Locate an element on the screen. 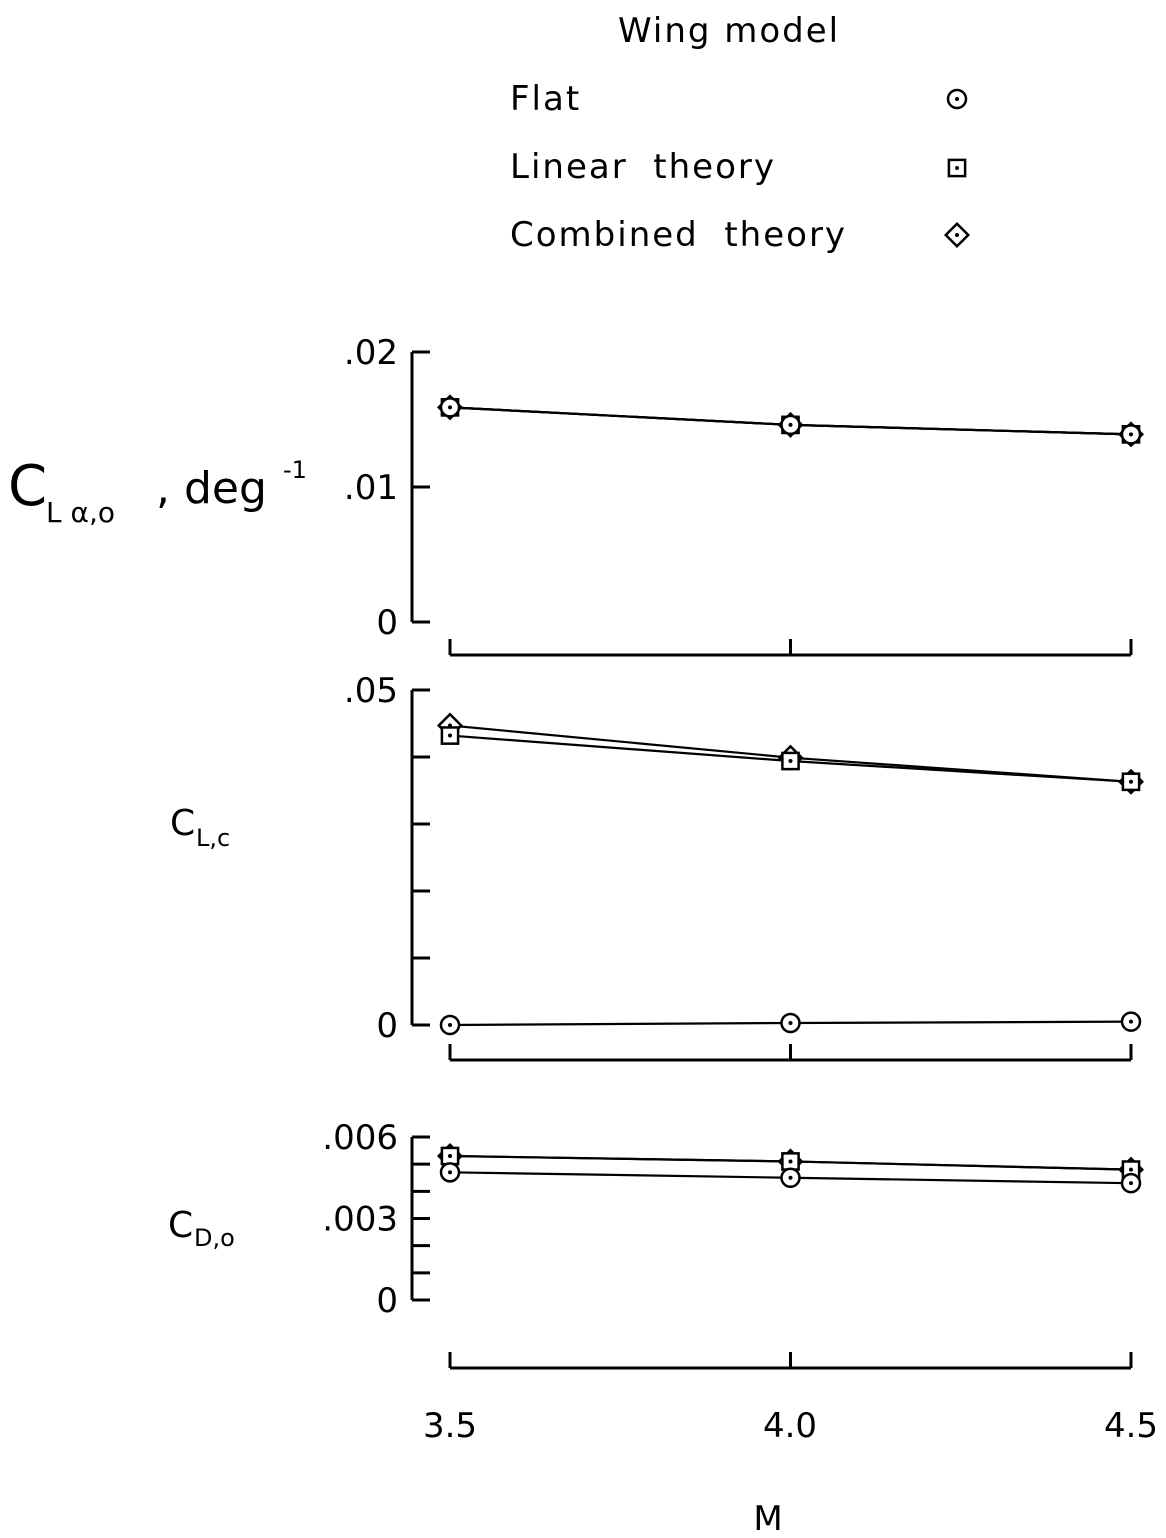  panel1-ylabel: C L α,o , deg -1 is located at coordinates (157, 491).